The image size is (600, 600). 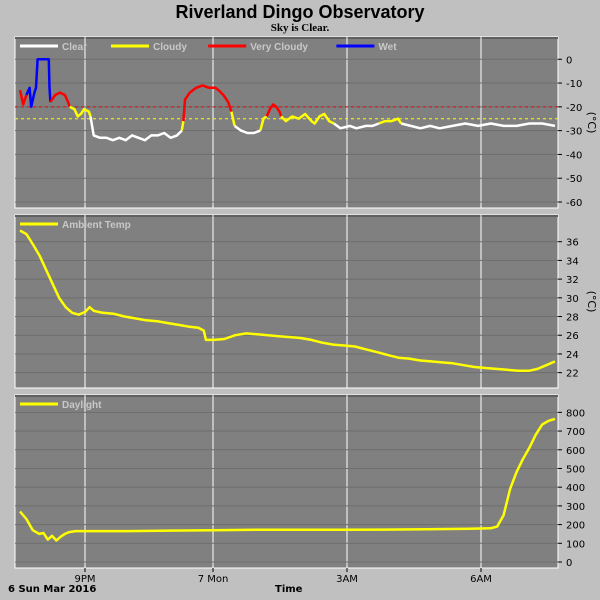 What do you see at coordinates (591, 302) in the screenshot?
I see `ambient-temperature-unit-label: (°C)` at bounding box center [591, 302].